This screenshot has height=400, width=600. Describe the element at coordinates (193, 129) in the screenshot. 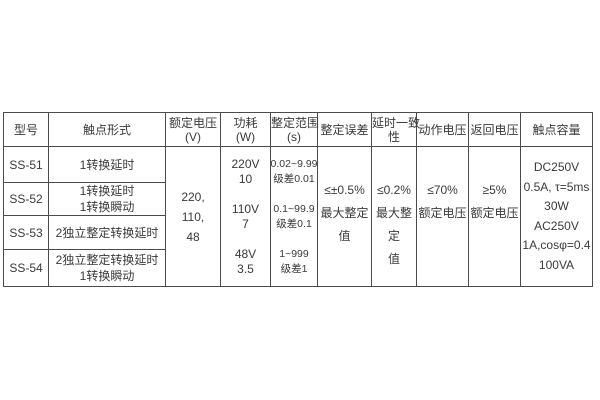

I see `col-header-rated-voltage: 额定电压 (V)` at that location.